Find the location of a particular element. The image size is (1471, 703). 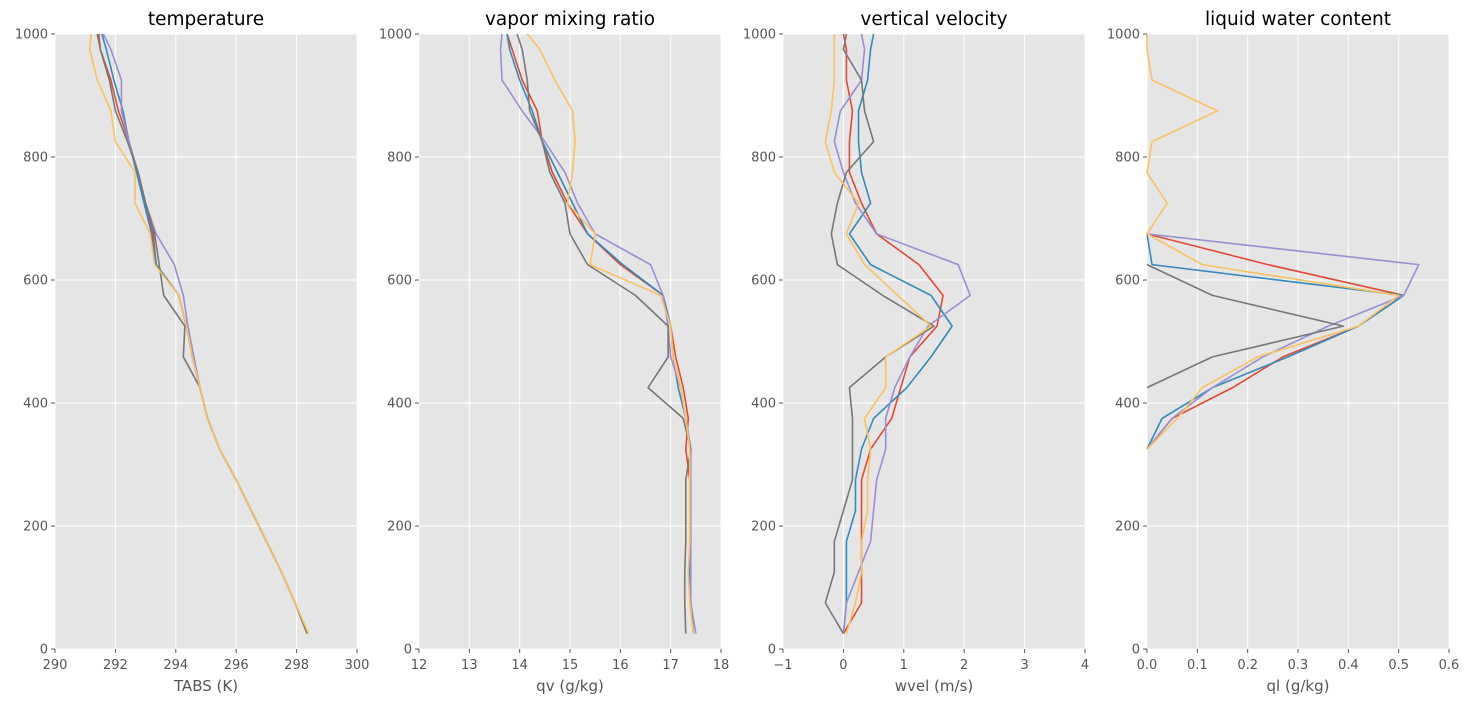

x-tick-label: 12 is located at coordinates (419, 665).